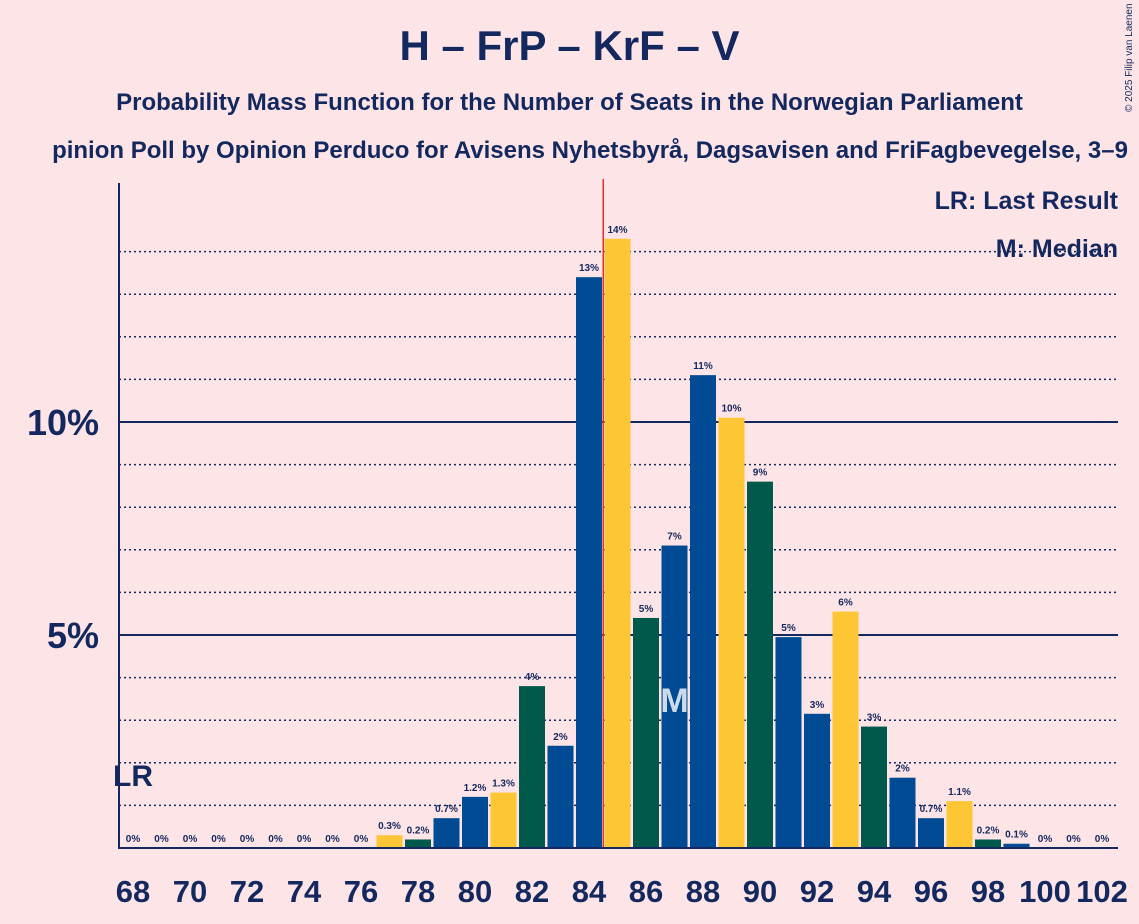 The width and height of the screenshot is (1139, 924). I want to click on data-label-91: 5%, so click(788, 628).